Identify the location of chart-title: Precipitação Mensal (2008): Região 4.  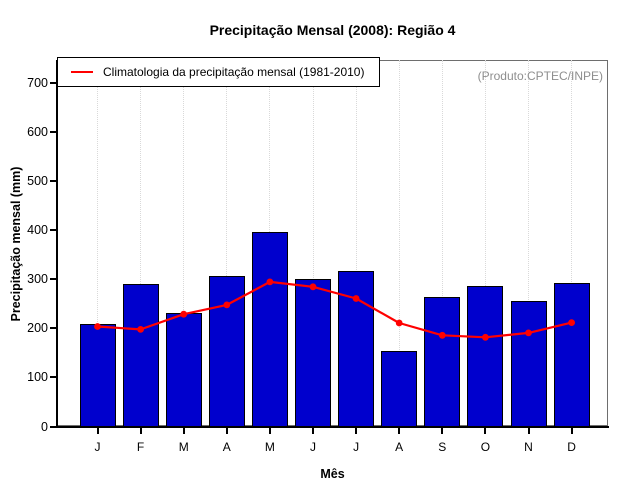
(332, 30).